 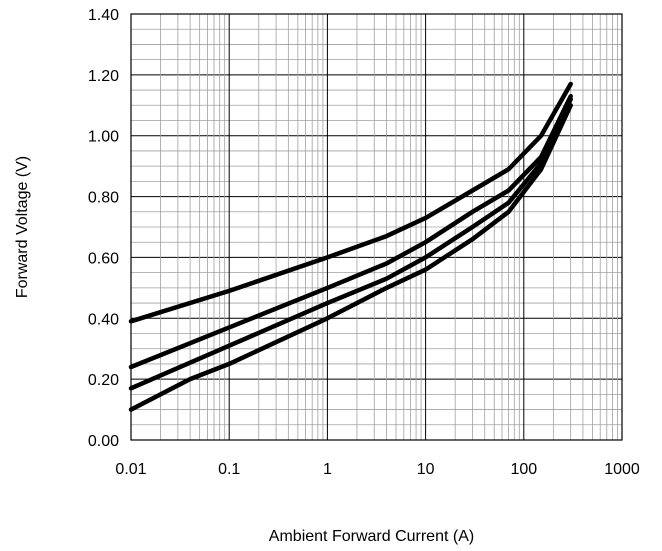 What do you see at coordinates (130, 469) in the screenshot?
I see `x-tick-label: 0.01` at bounding box center [130, 469].